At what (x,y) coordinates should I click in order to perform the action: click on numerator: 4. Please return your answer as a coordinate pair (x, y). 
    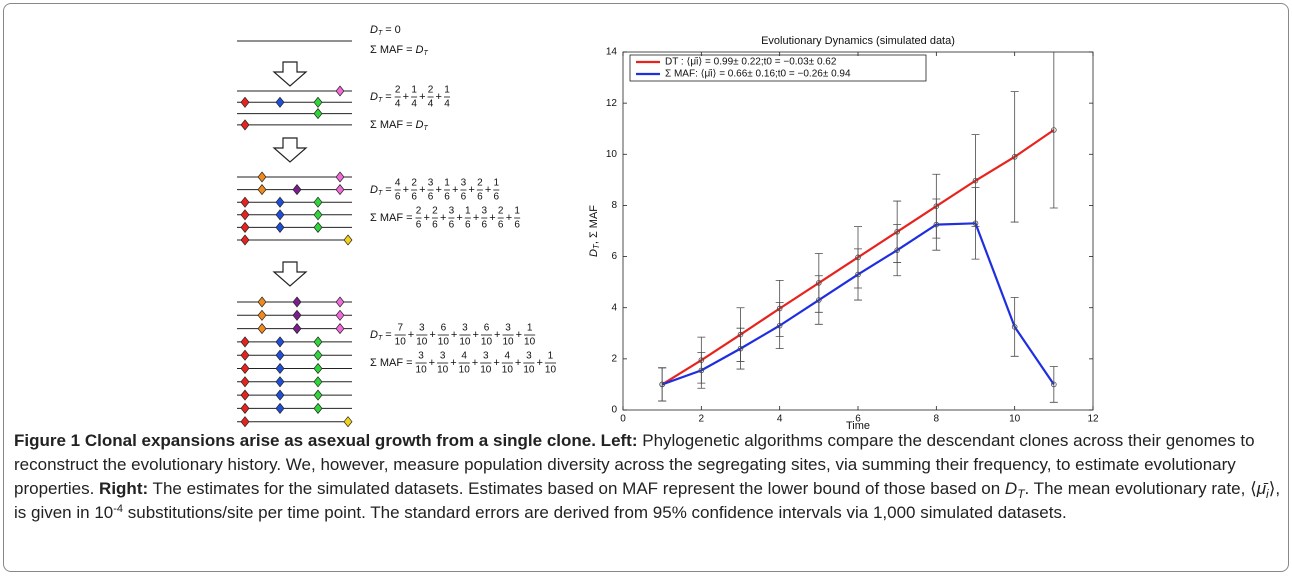
    Looking at the image, I should click on (508, 356).